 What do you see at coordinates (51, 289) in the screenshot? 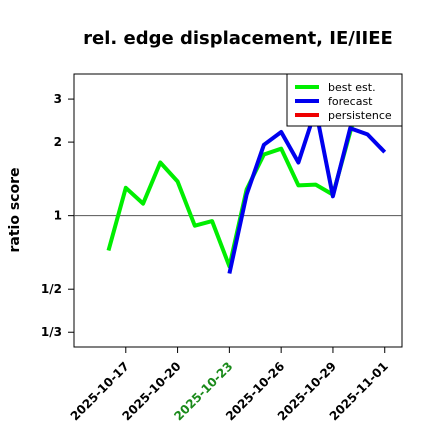
I see `y-tick-label: 1/2` at bounding box center [51, 289].